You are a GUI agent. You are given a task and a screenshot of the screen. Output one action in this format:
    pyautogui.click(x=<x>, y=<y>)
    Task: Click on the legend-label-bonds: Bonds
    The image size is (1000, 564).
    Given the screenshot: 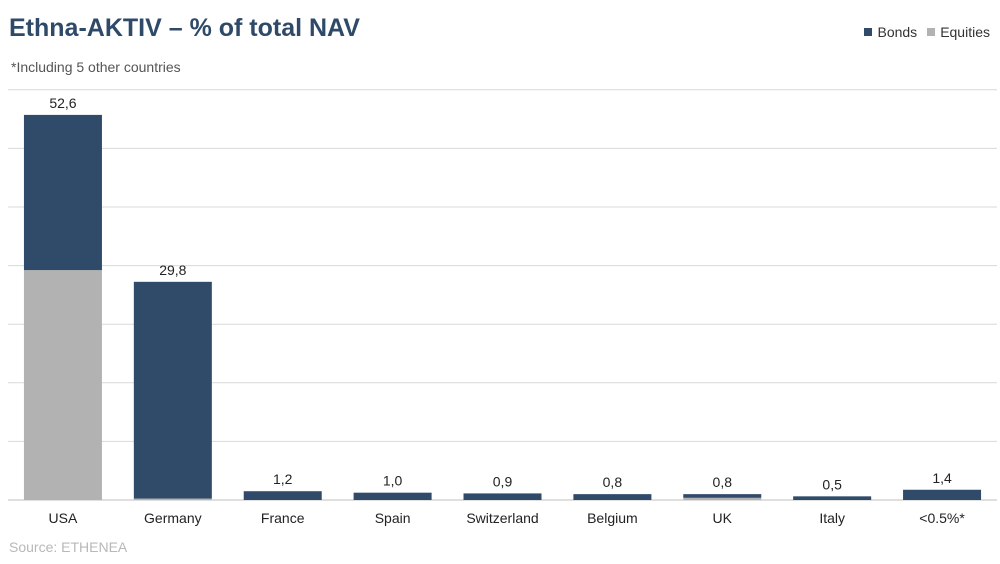 What is the action you would take?
    pyautogui.click(x=897, y=32)
    